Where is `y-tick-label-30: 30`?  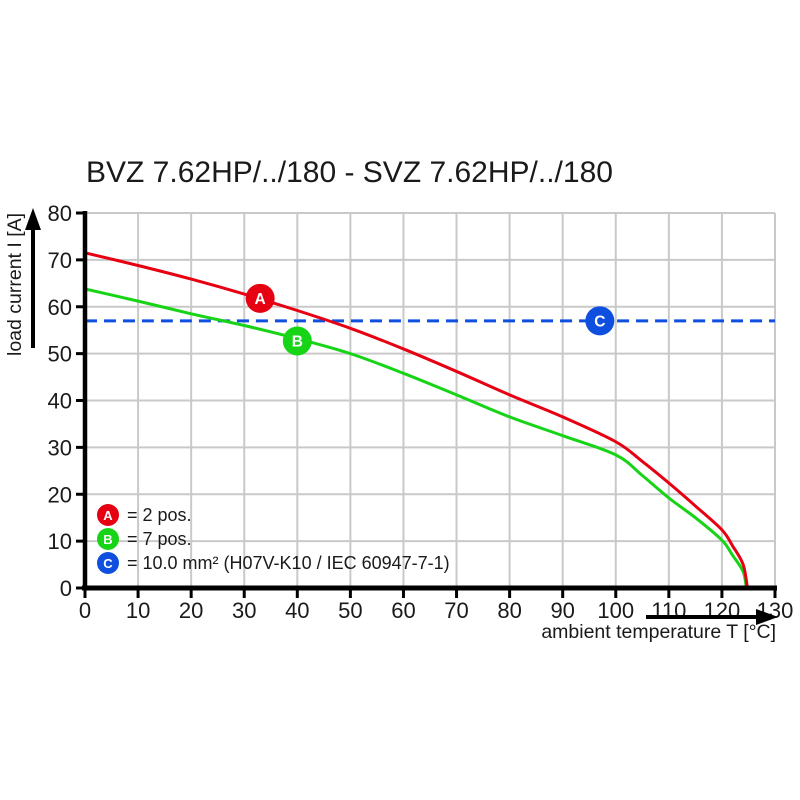
y-tick-label-30: 30 is located at coordinates (60, 447).